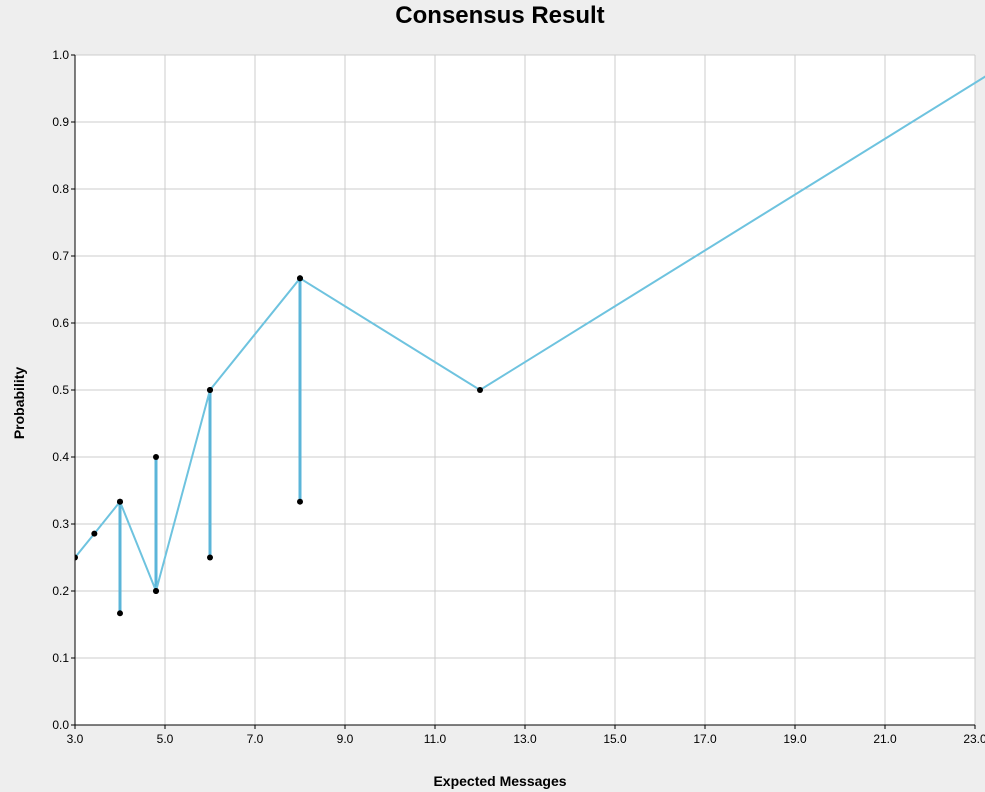 The image size is (985, 792). I want to click on y-tick-label: 0.9, so click(60, 122).